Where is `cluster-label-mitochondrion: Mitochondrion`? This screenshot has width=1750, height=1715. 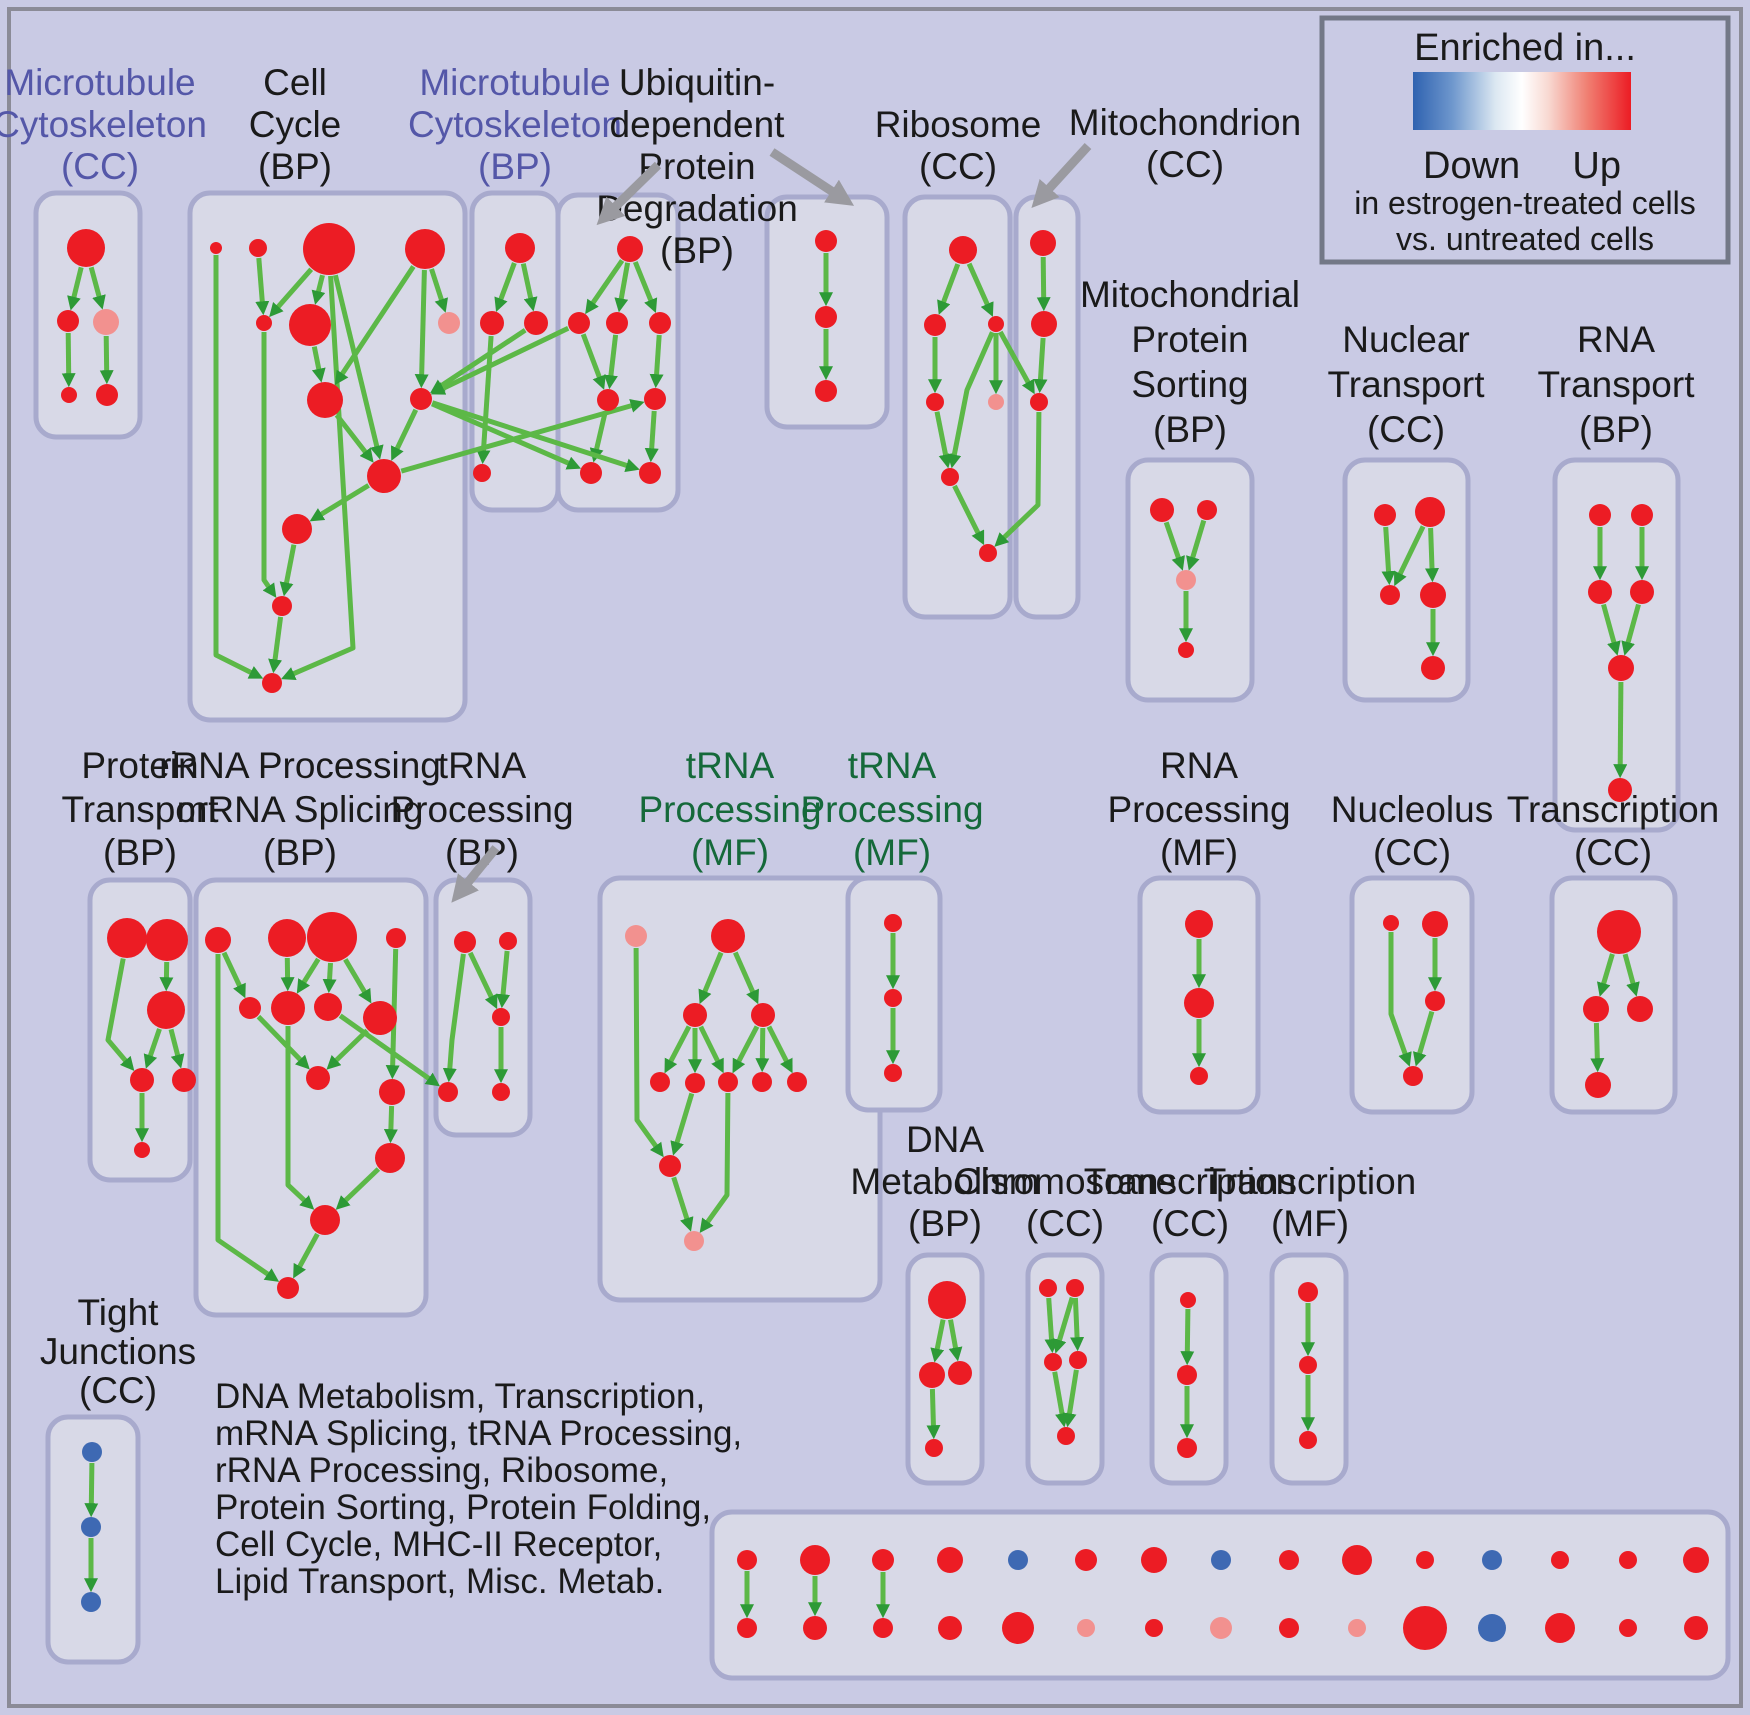 cluster-label-mitochondrion: Mitochondrion is located at coordinates (1185, 122).